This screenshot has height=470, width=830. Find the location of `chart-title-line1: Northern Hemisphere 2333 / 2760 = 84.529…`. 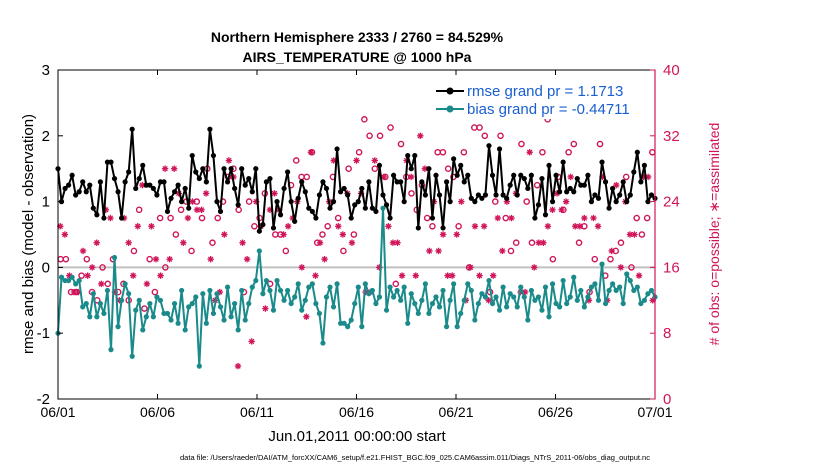

chart-title-line1: Northern Hemisphere 2333 / 2760 = 84.529… is located at coordinates (357, 37).